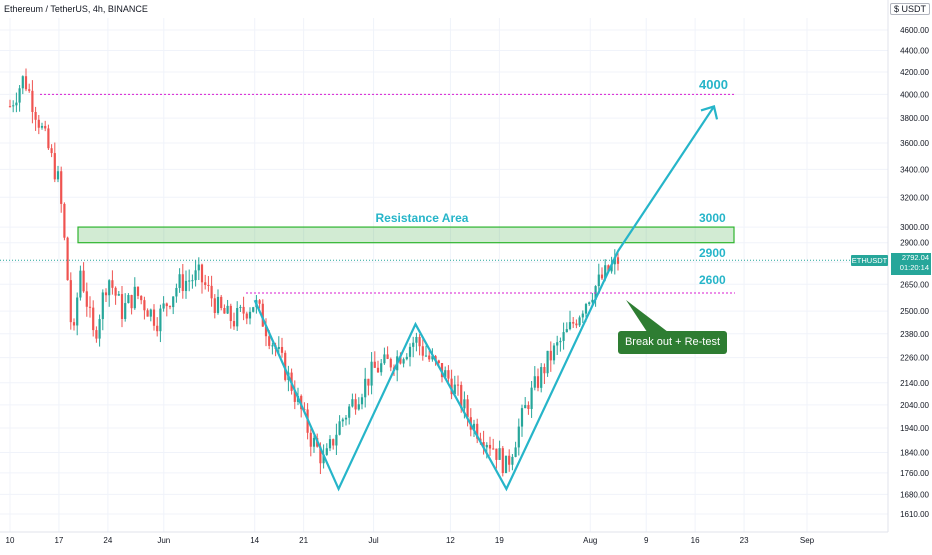 This screenshot has width=932, height=555. What do you see at coordinates (914, 243) in the screenshot?
I see `price-tick-label: 2900.00` at bounding box center [914, 243].